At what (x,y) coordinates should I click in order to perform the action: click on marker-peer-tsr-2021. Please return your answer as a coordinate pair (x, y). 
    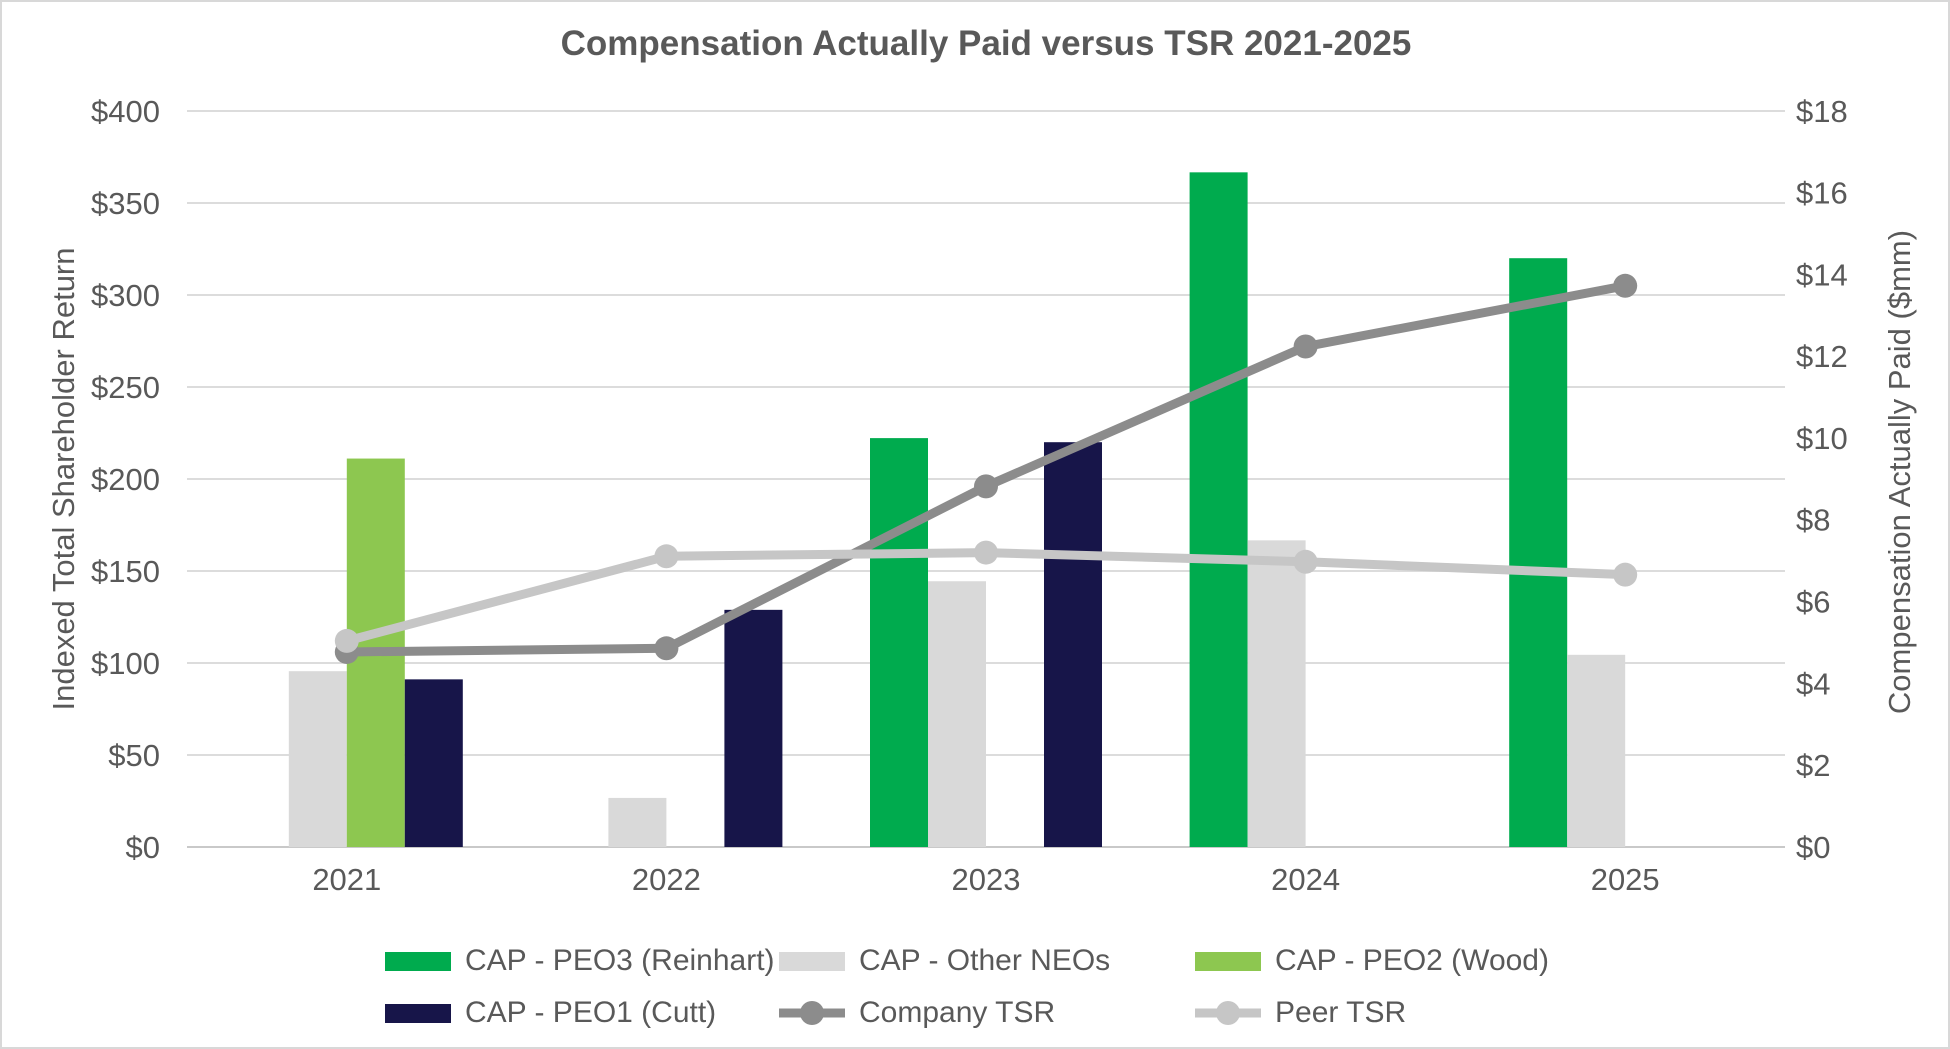
    Looking at the image, I should click on (346, 640).